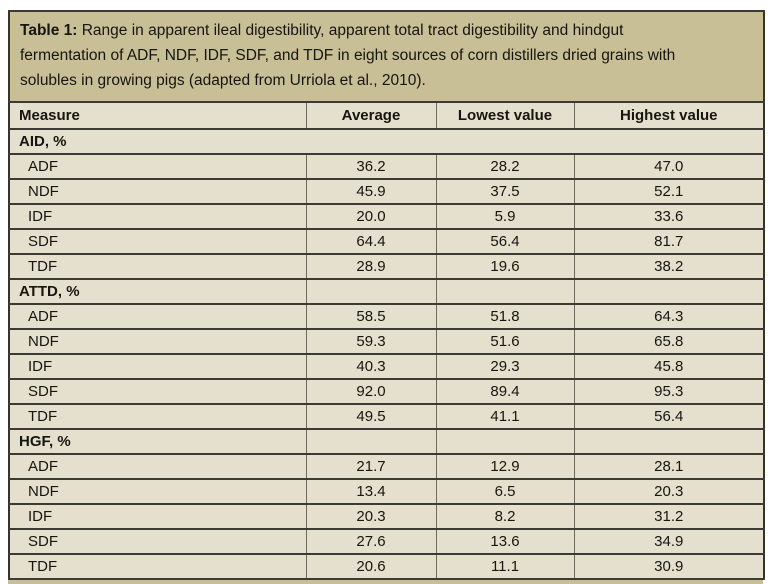 Image resolution: width=770 pixels, height=584 pixels. I want to click on highest-cell: 45.8, so click(669, 366).